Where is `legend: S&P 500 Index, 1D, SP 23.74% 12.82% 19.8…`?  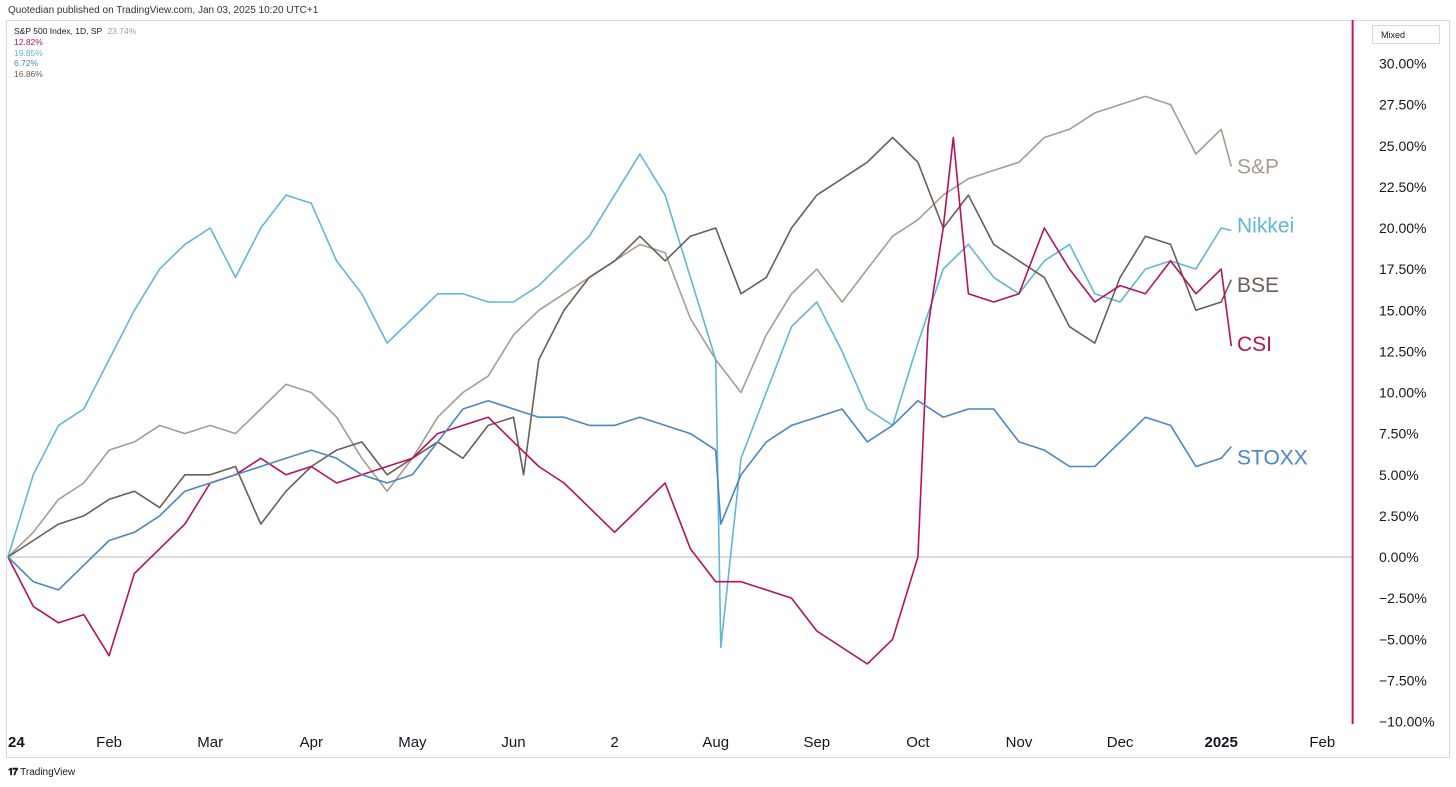
legend: S&P 500 Index, 1D, SP 23.74% 12.82% 19.8… is located at coordinates (75, 53).